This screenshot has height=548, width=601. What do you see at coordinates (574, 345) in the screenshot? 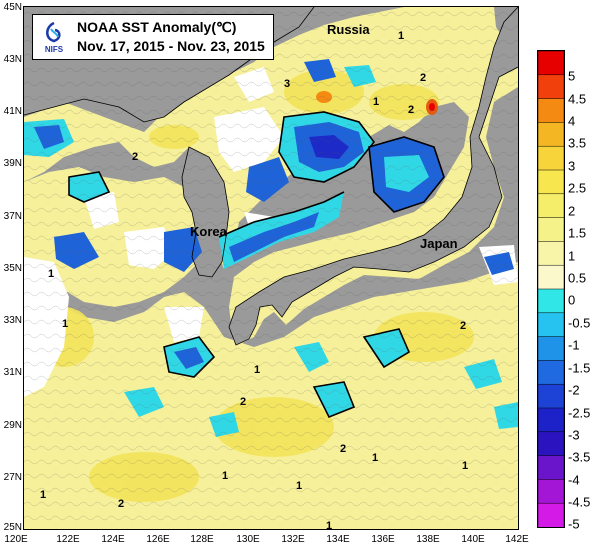
I see `colorbar-label: -1` at bounding box center [574, 345].